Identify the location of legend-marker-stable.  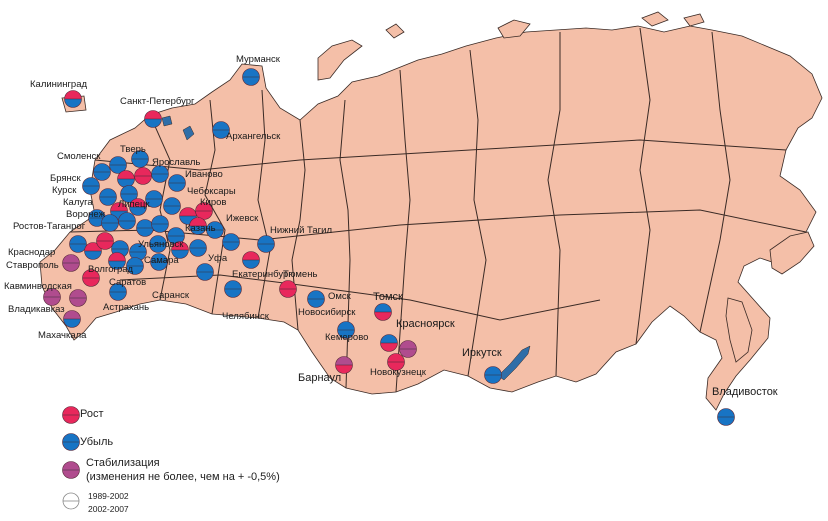
(71, 470).